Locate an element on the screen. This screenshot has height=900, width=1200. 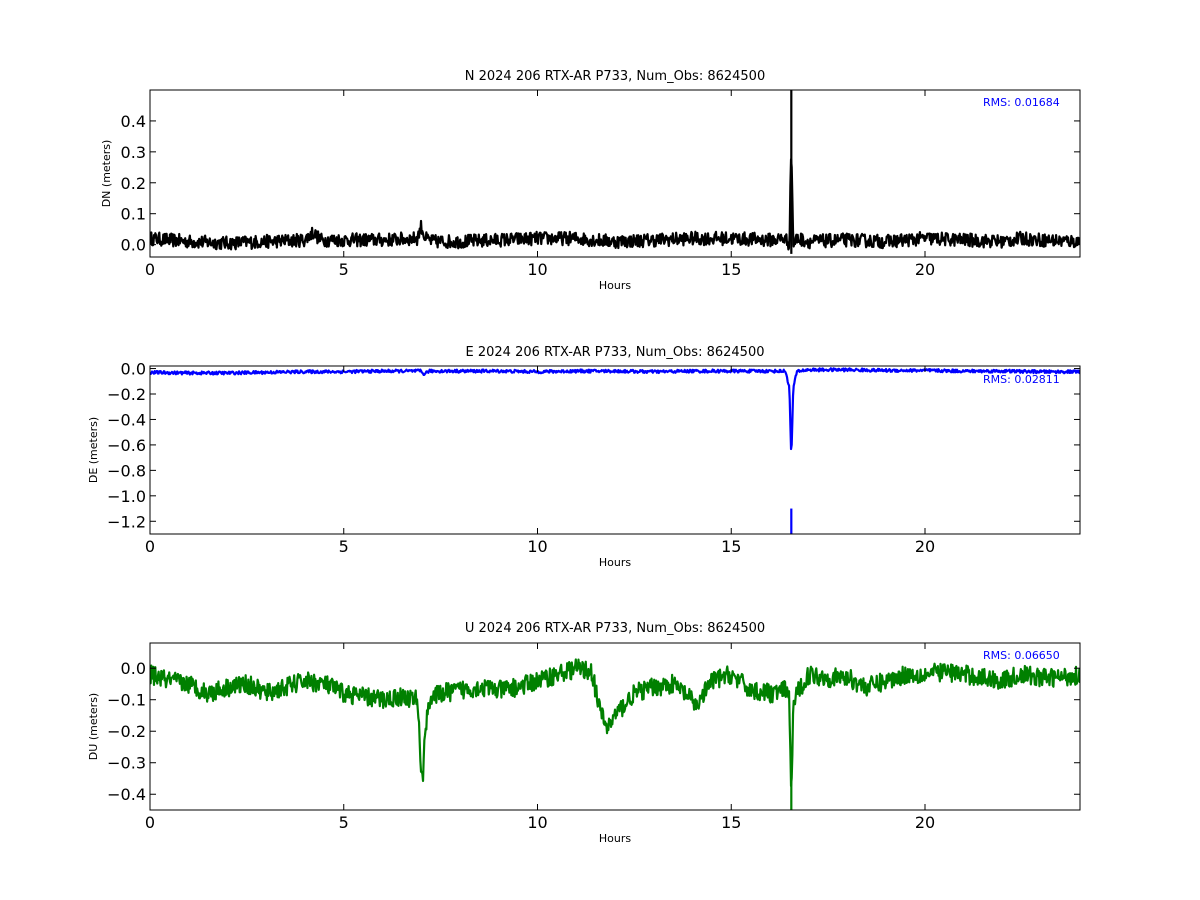
subplot-title: N 2024 206 RTX-AR P733, Num_Obs: 8624500 is located at coordinates (615, 76).